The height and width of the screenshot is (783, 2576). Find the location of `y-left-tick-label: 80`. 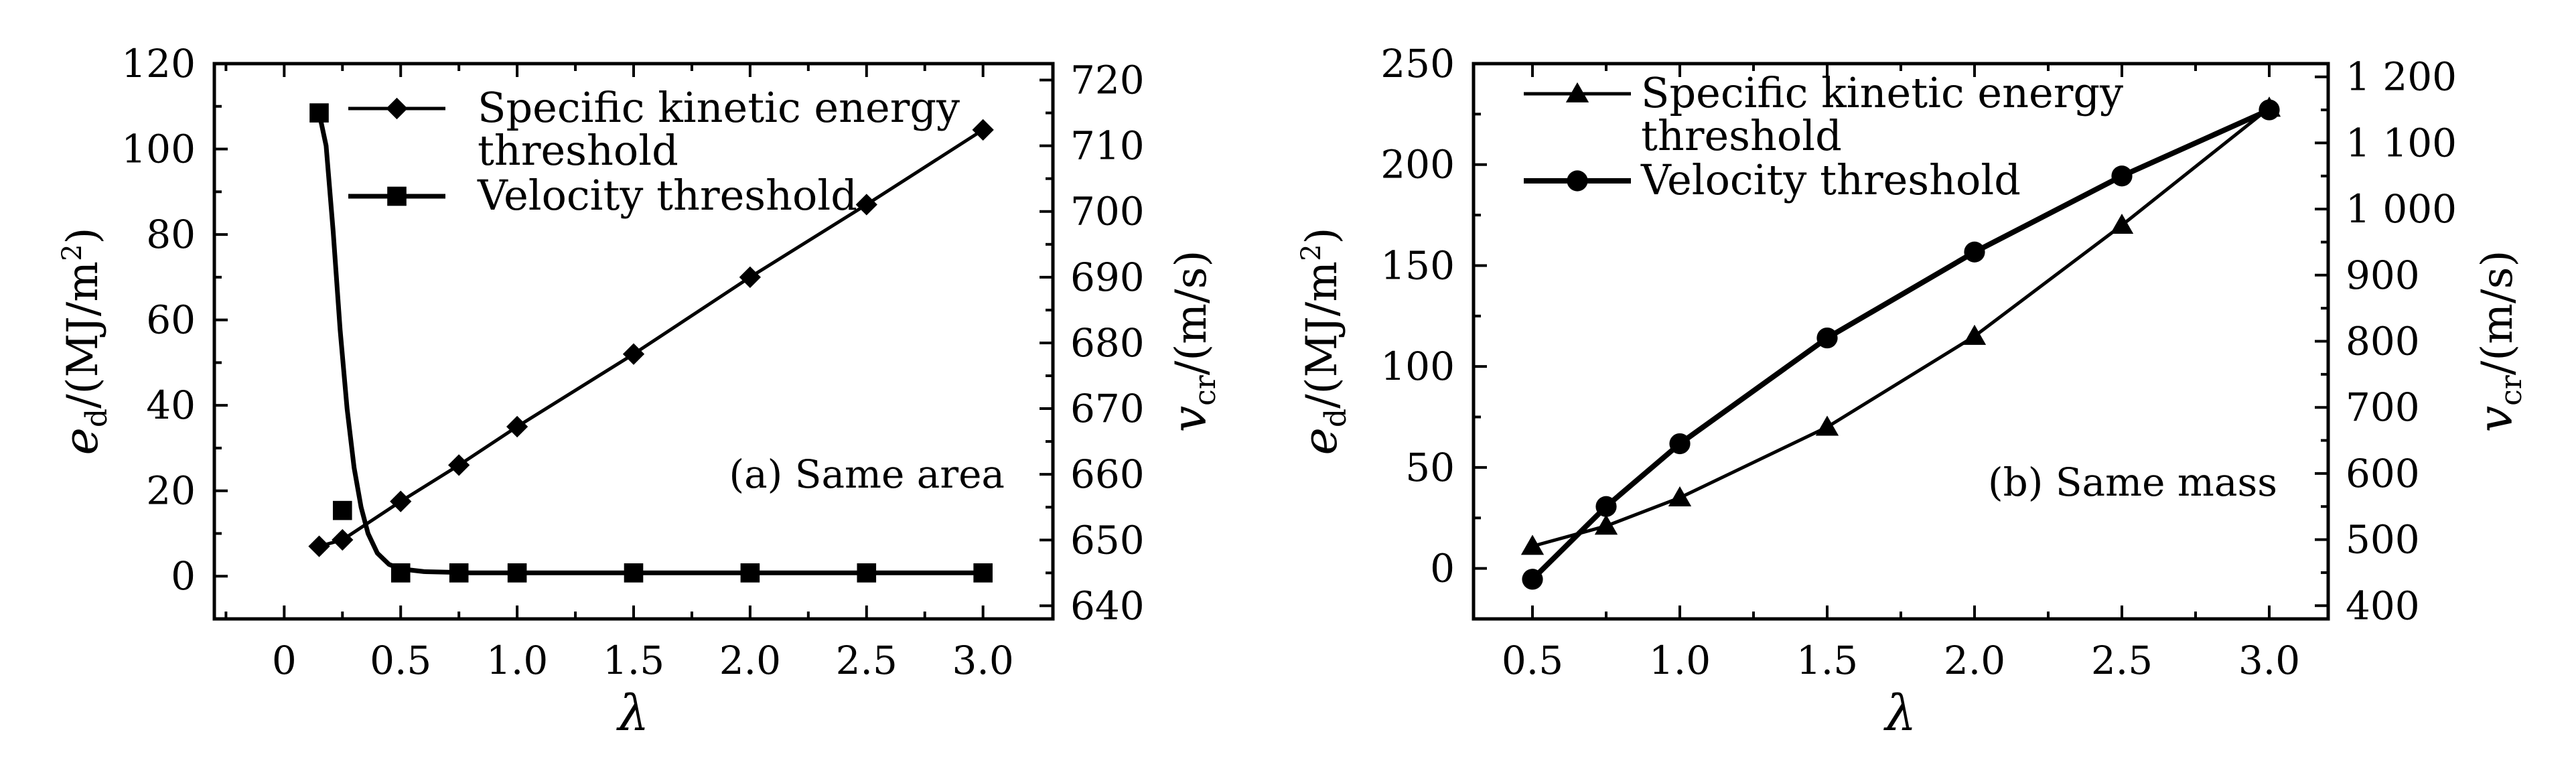

y-left-tick-label: 80 is located at coordinates (171, 234).